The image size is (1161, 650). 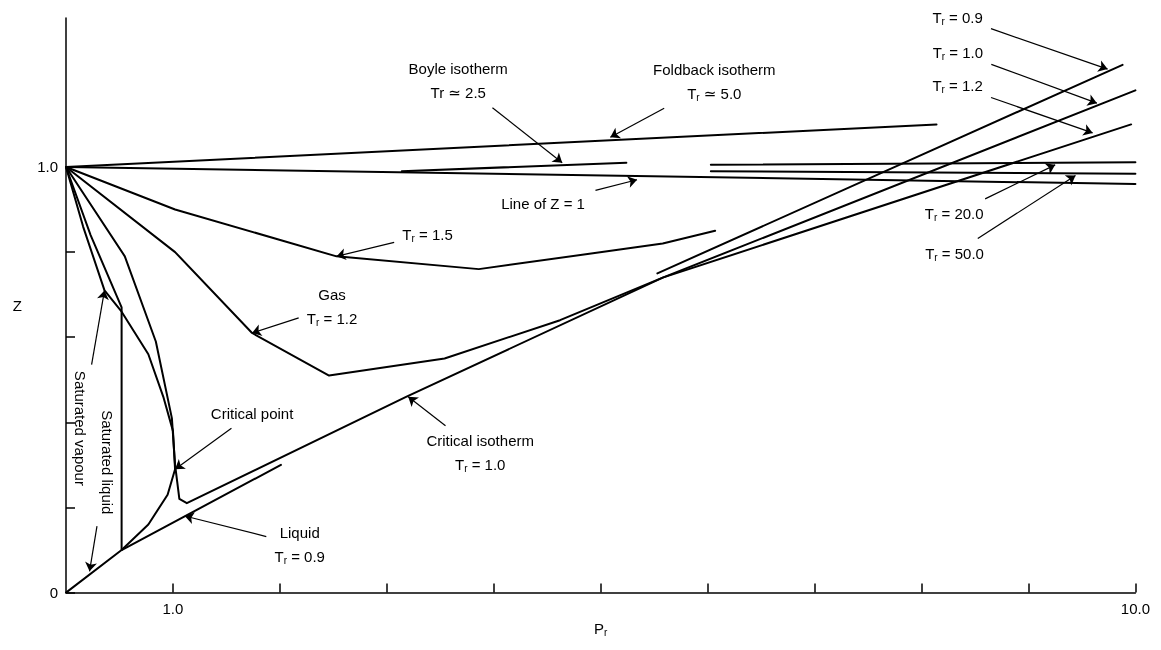 I want to click on x-tick-label: 10.0, so click(x=1135, y=608).